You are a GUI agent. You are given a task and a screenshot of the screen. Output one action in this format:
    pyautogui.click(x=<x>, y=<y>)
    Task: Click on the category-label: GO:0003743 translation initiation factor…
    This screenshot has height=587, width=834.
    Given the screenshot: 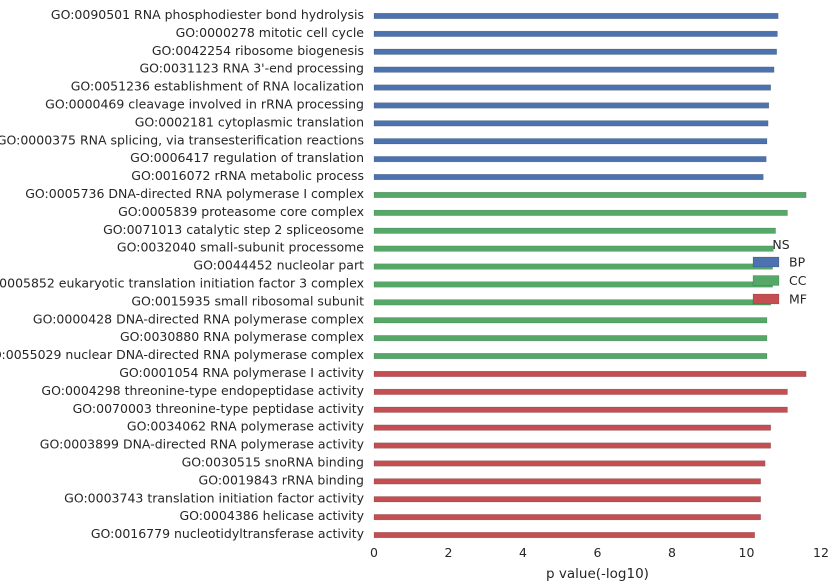 What is the action you would take?
    pyautogui.click(x=214, y=497)
    